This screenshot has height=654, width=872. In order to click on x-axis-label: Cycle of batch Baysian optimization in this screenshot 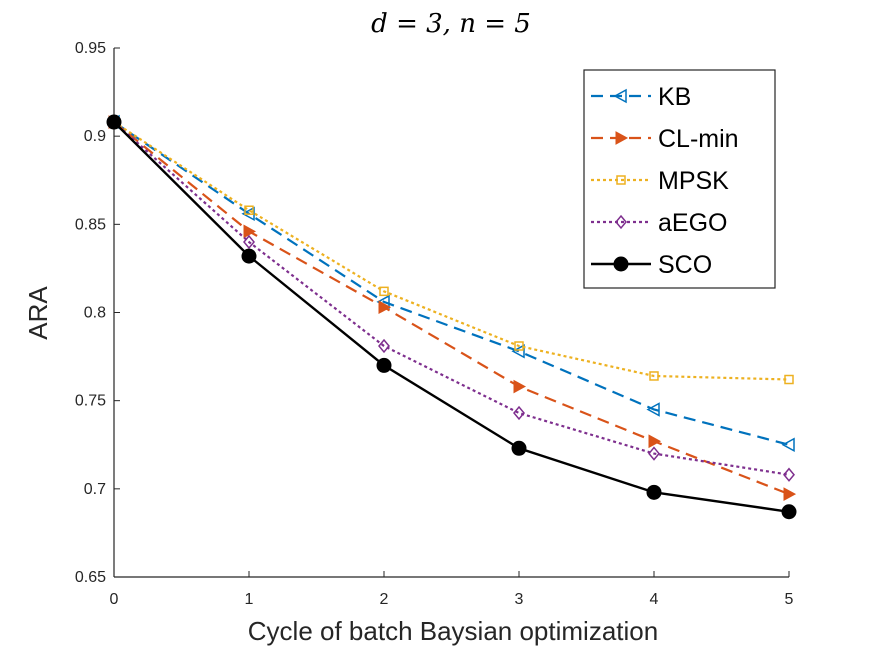, I will do `click(453, 631)`.